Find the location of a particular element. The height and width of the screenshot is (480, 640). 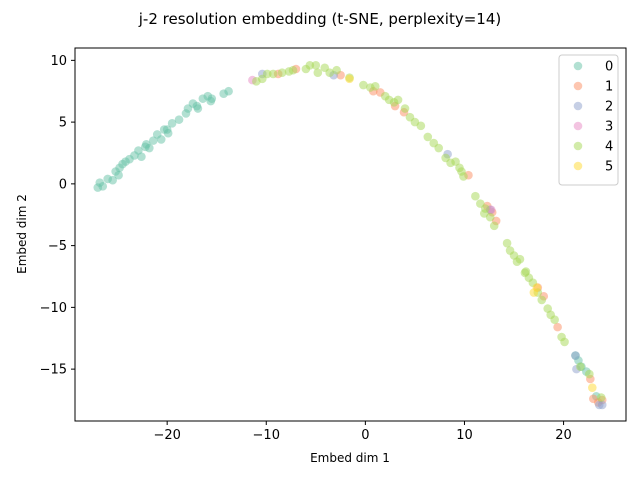

y-tick-label: −5 is located at coordinates (57, 246).